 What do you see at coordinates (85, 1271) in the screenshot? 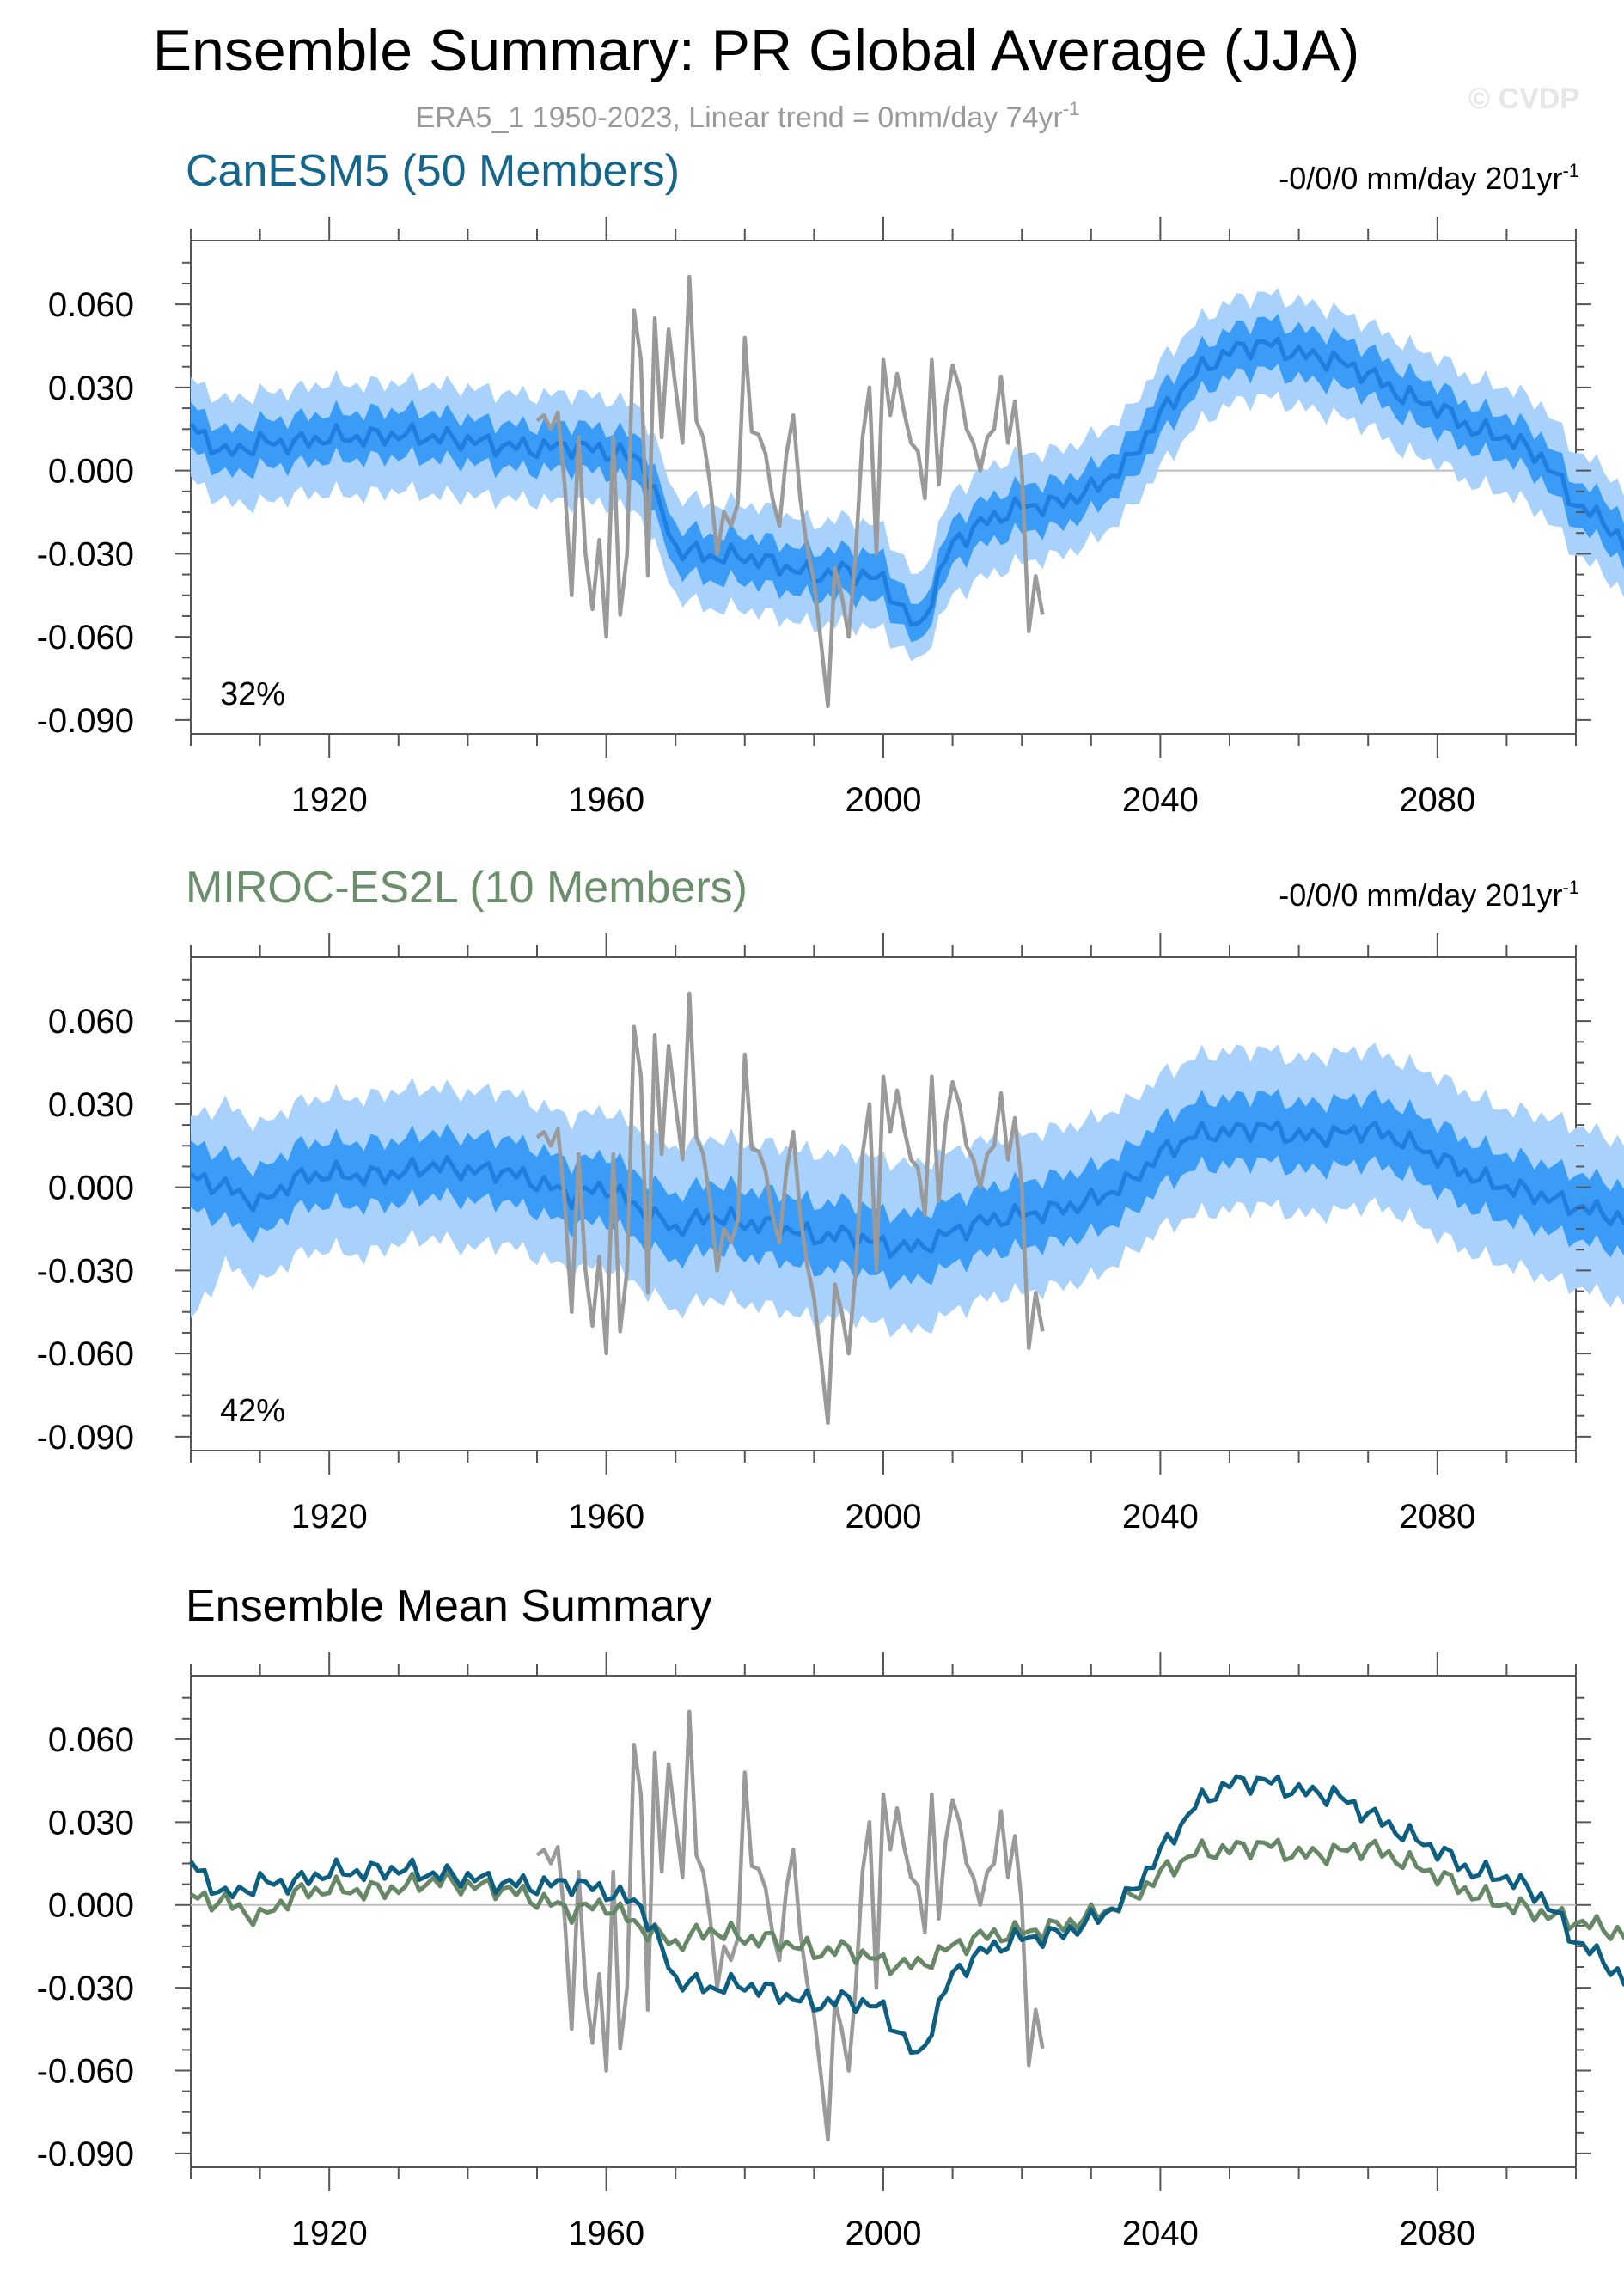
I see `miroc-ytick-label: -0.030` at bounding box center [85, 1271].